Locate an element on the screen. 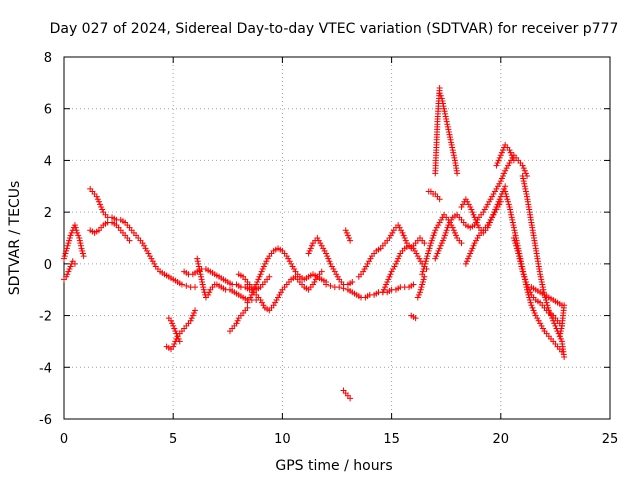 The height and width of the screenshot is (480, 640). x-tick-label: 20 is located at coordinates (501, 439).